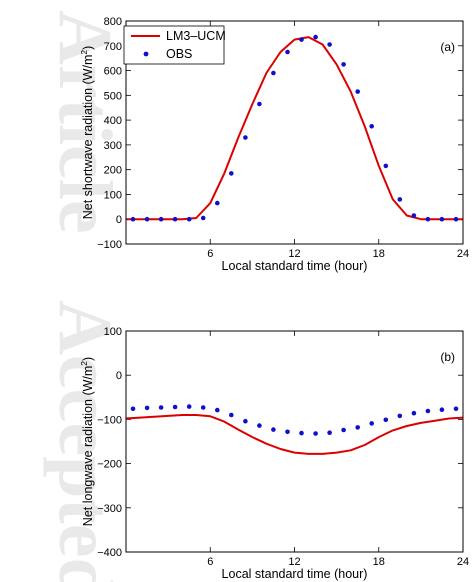  I want to click on y-tick-label: 500, so click(113, 96).